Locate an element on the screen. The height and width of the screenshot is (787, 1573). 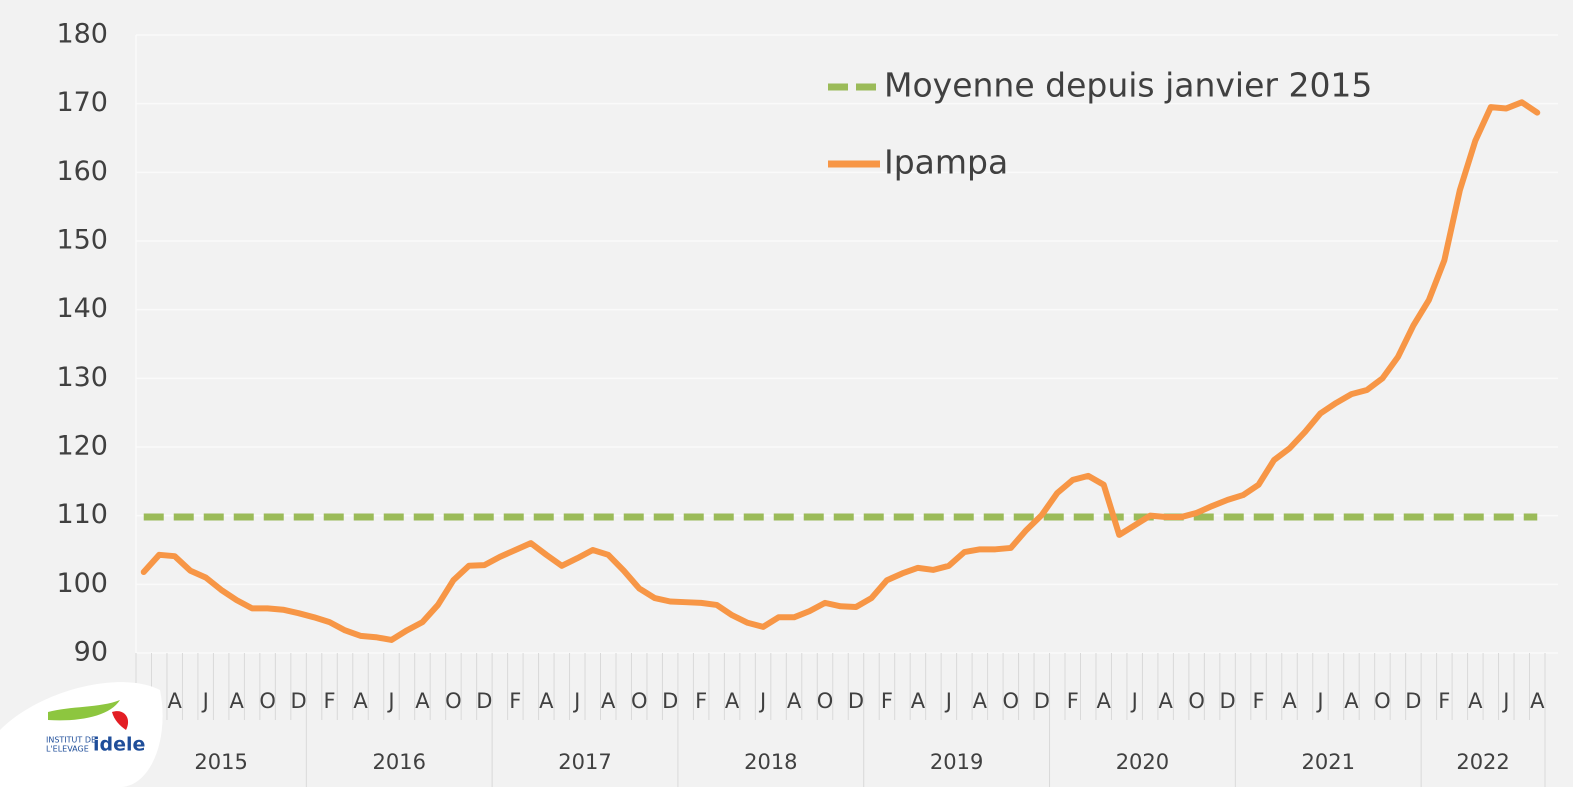
logo-badge is located at coordinates (81, 734).